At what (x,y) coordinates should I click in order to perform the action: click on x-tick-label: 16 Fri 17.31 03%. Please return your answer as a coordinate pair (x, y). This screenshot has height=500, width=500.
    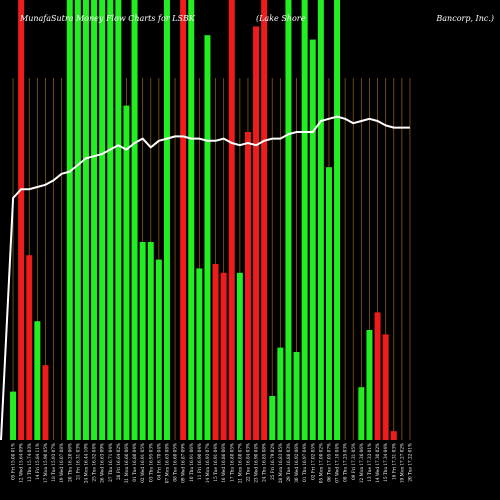
    Looking at the image, I should click on (393, 461).